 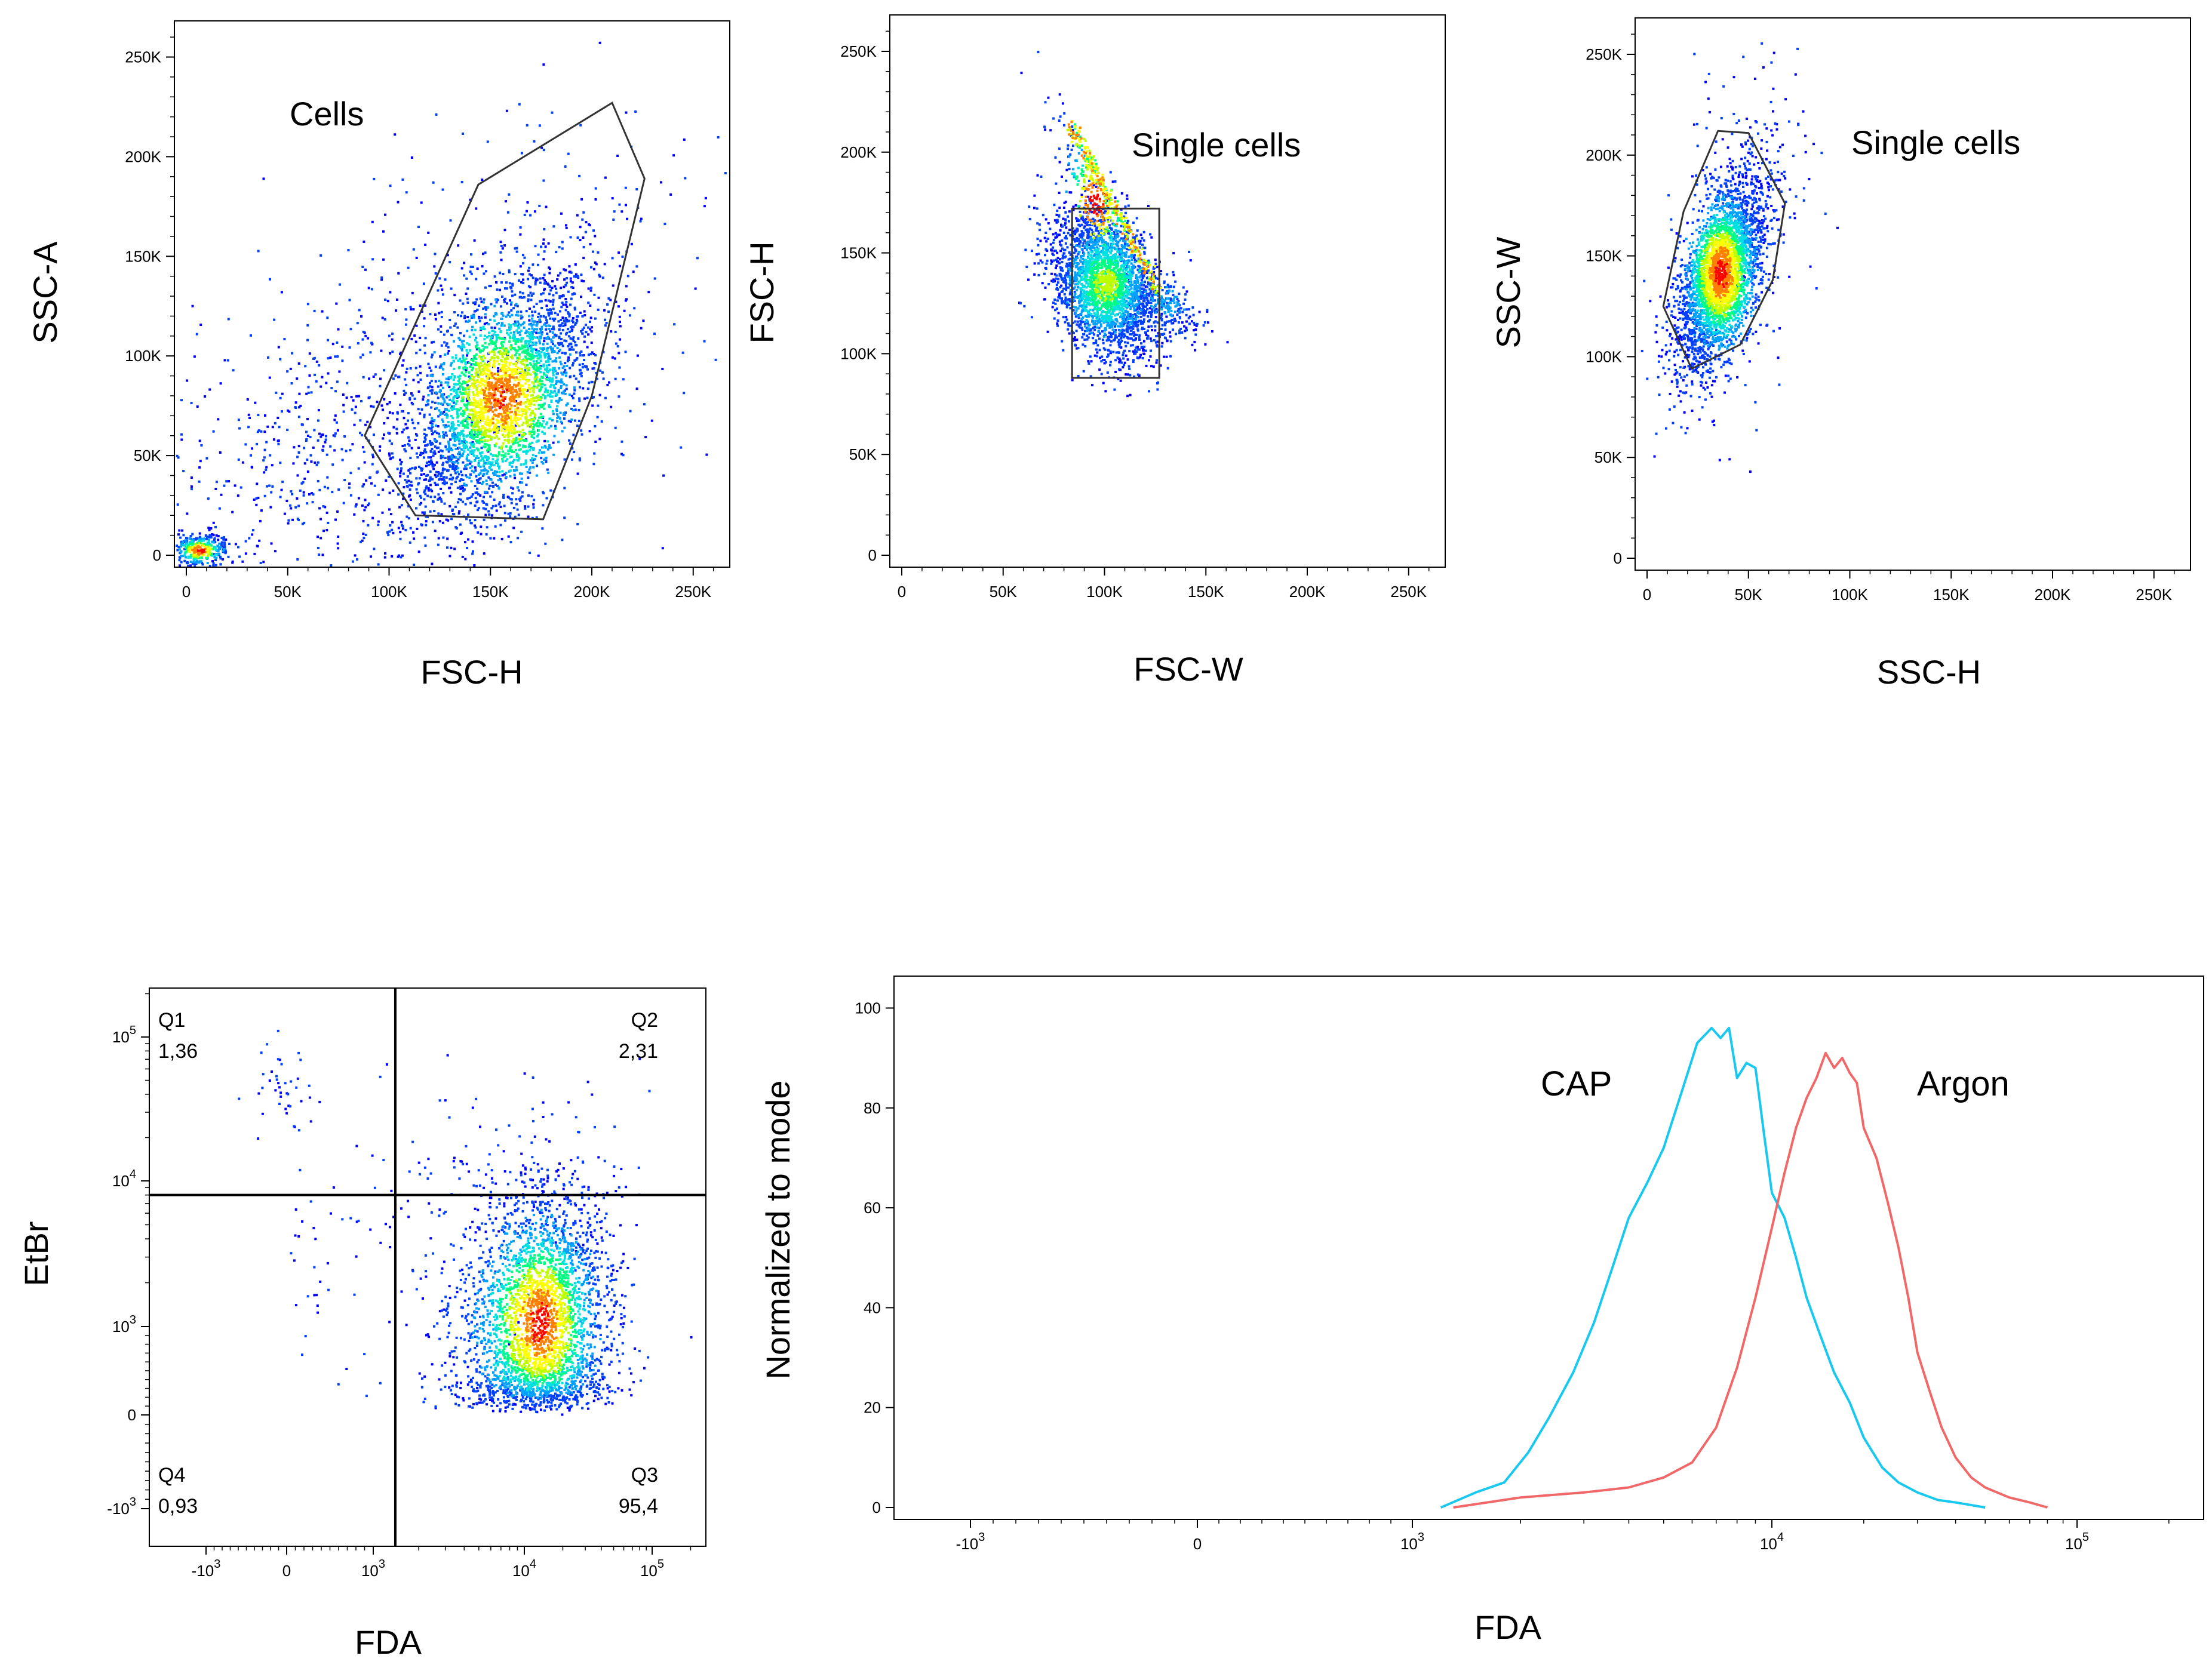 I want to click on gate-outline, so click(x=505, y=311).